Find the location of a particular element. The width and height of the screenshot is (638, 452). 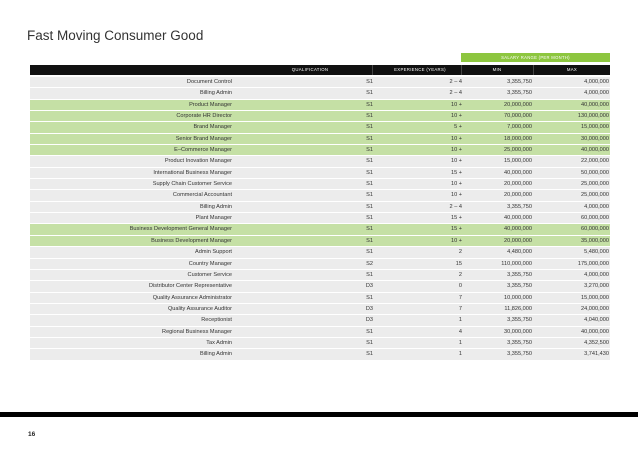

cell-max: 175,000,000 is located at coordinates (593, 263).